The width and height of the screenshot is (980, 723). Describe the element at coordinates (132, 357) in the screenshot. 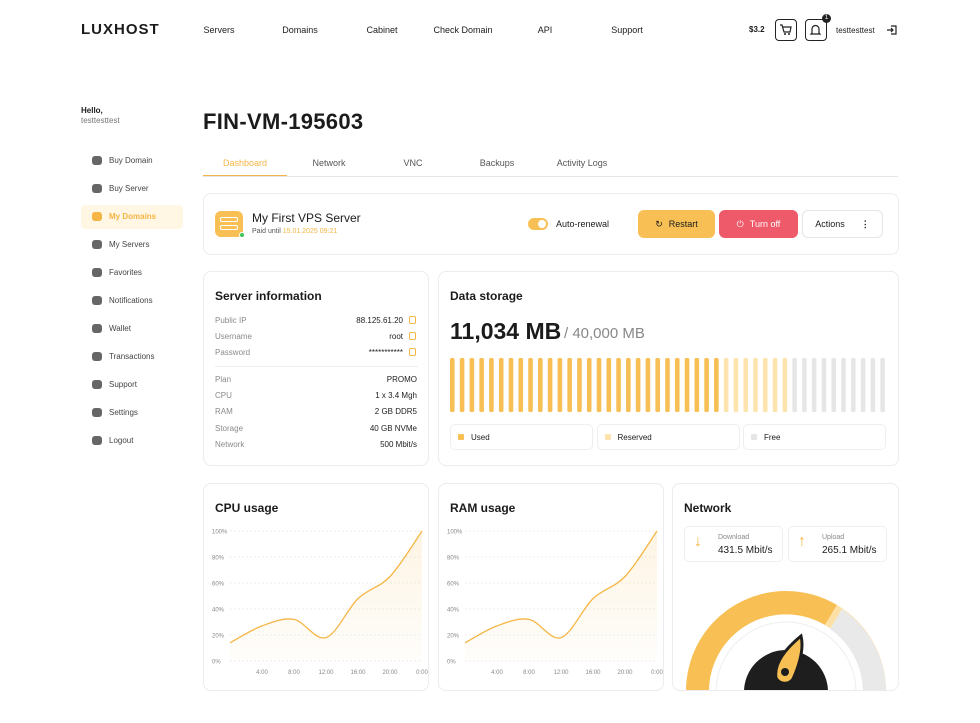

I see `sidebar-item: Transactions` at that location.